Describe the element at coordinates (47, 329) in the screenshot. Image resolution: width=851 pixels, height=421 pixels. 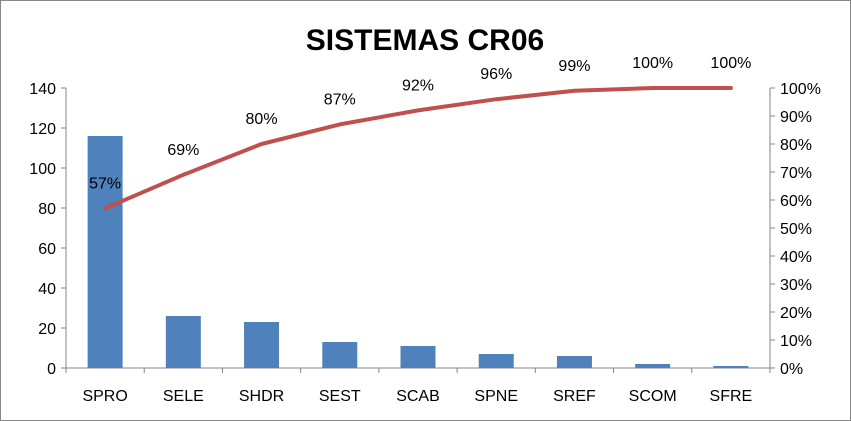
I see `left-axis-tick-label: 20` at that location.